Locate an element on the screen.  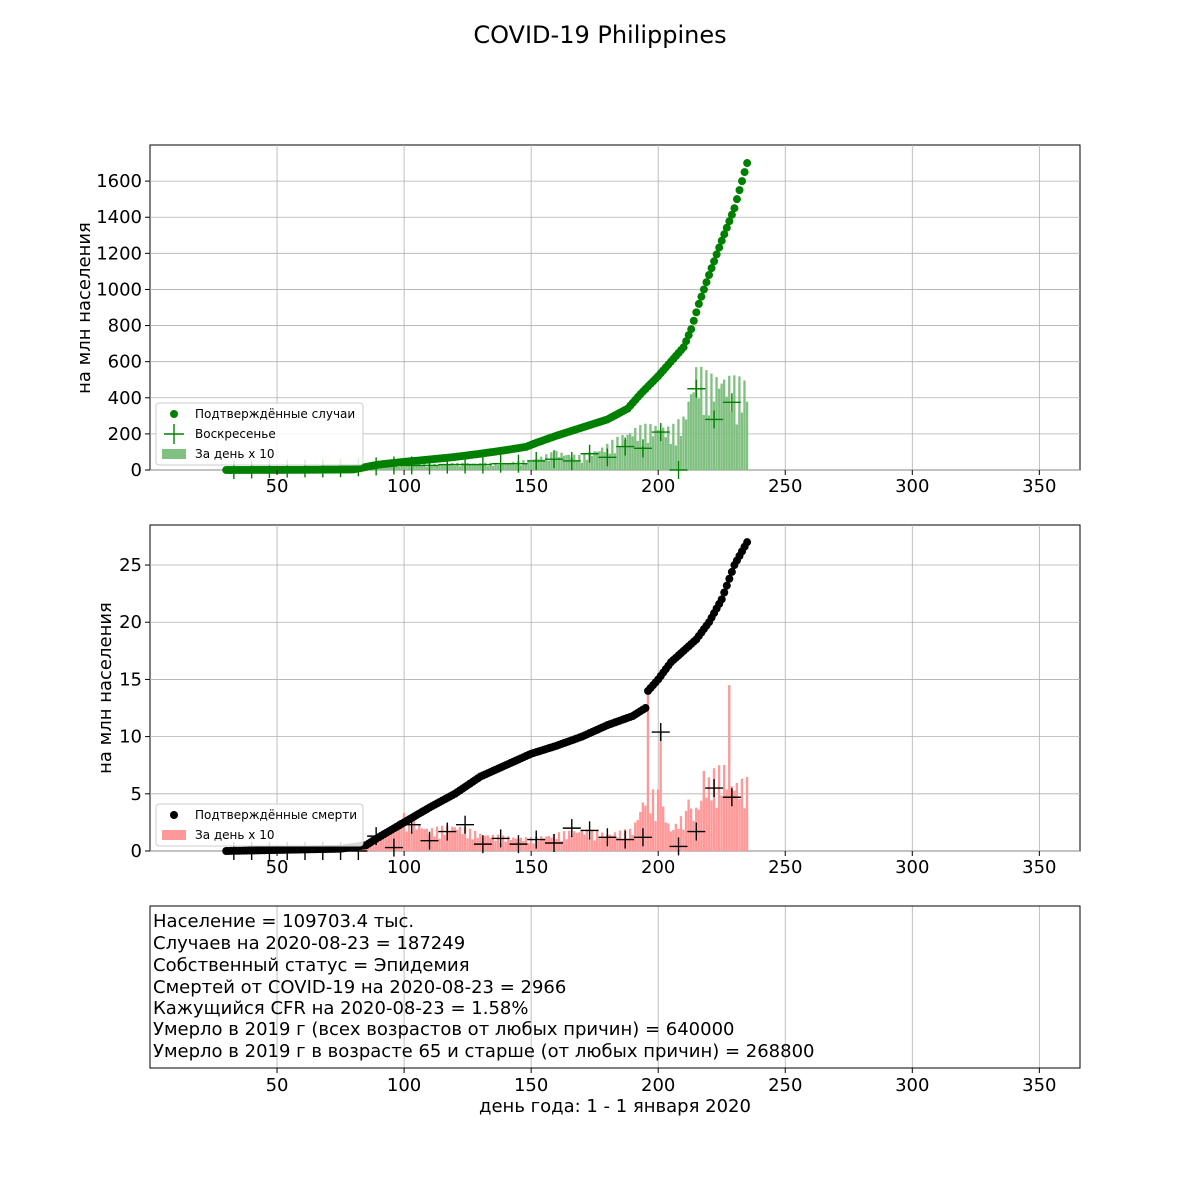
deaths-legend-label: За день x 10 is located at coordinates (234, 835).